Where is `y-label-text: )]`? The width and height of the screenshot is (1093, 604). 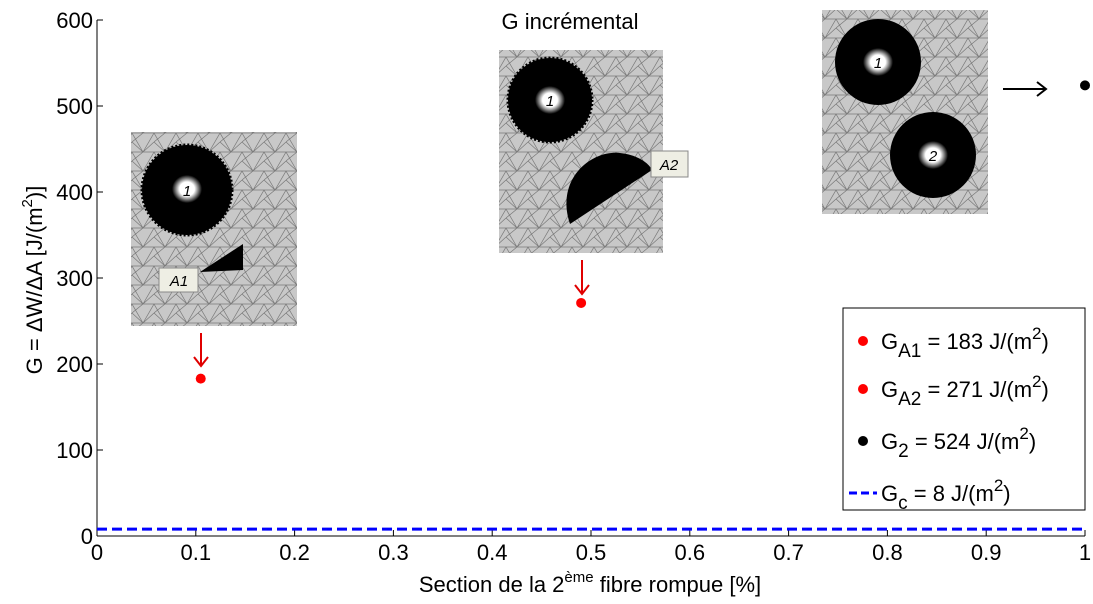 y-label-text: )] is located at coordinates (34, 192).